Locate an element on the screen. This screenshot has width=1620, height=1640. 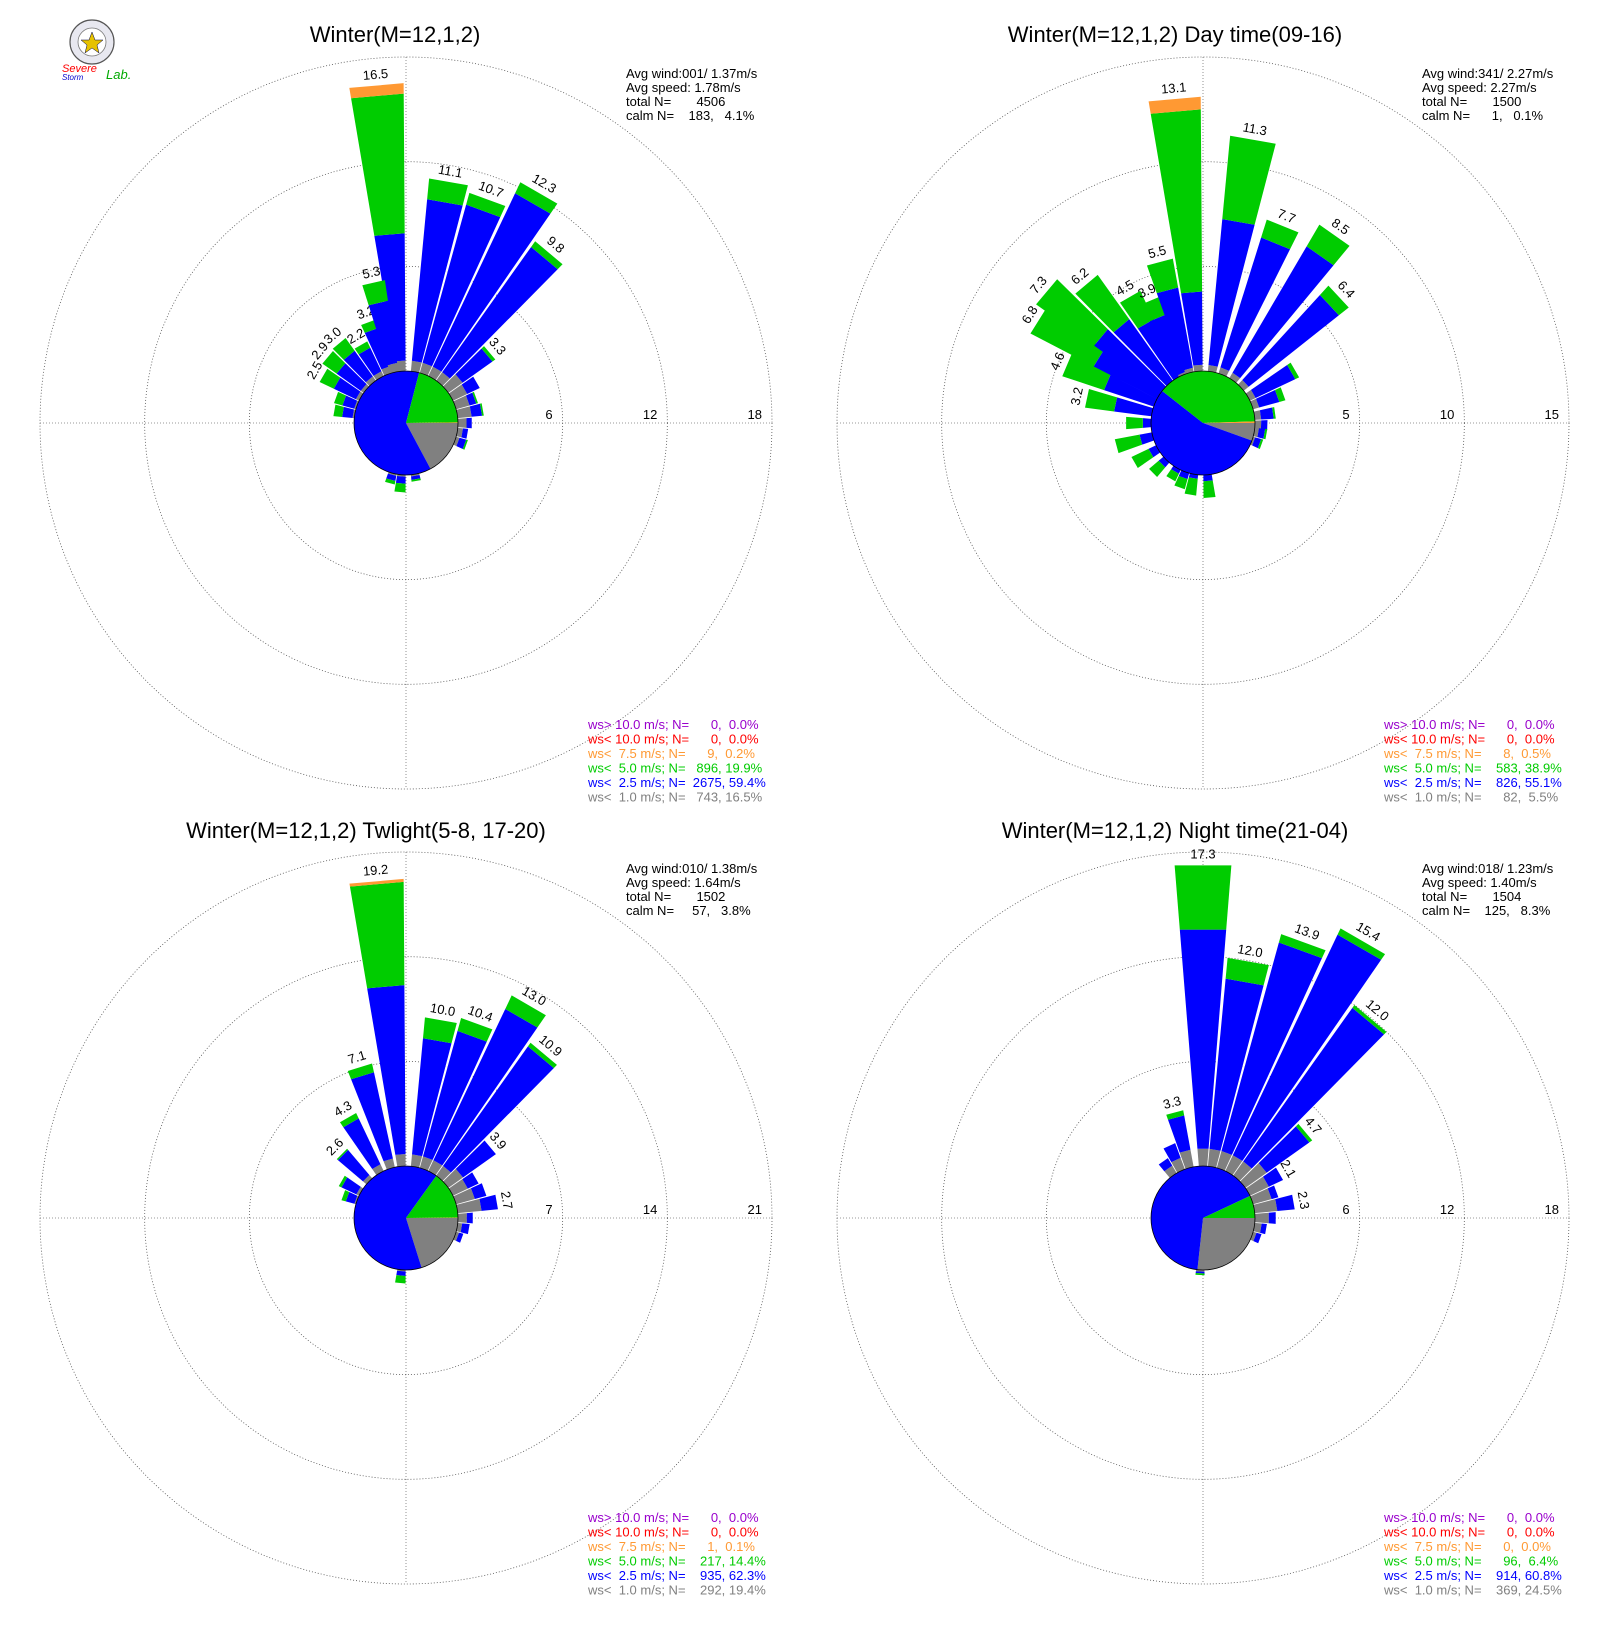
range-tick-label: 18 is located at coordinates (755, 414).